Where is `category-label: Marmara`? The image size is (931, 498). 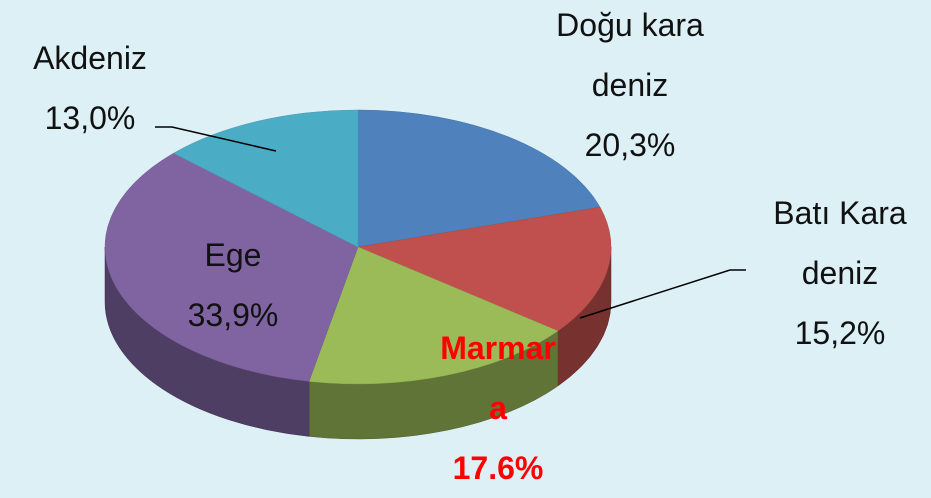 category-label: Marmara is located at coordinates (498, 378).